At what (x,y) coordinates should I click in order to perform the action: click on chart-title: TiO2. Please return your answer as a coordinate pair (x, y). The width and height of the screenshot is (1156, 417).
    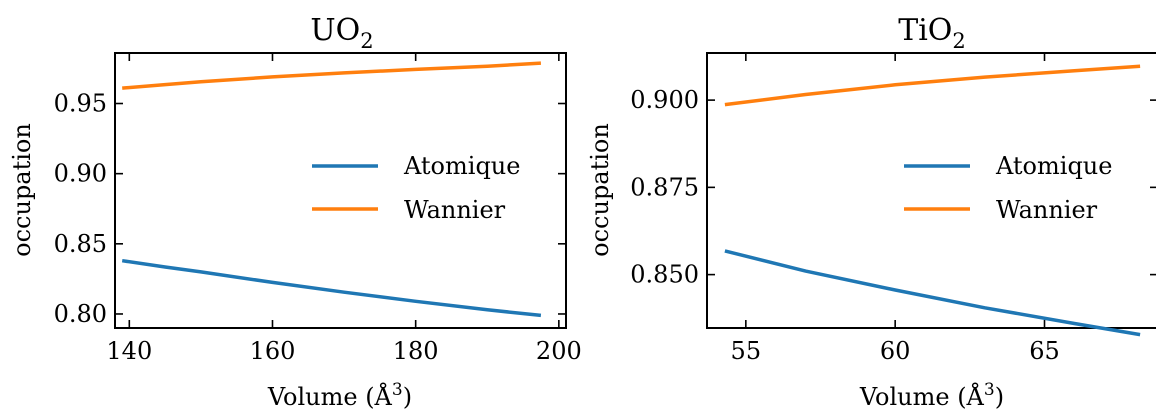
    Looking at the image, I should click on (932, 33).